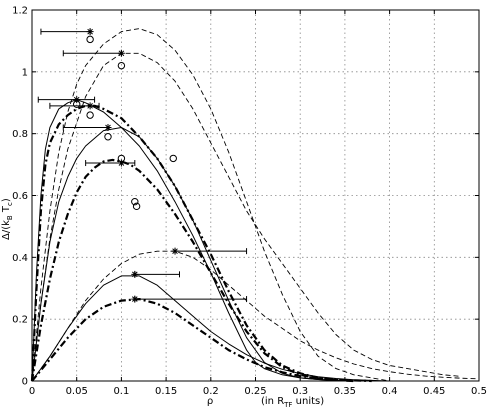 The width and height of the screenshot is (488, 412). Describe the element at coordinates (20, 196) in the screenshot. I see `y-tick-label: 0.6` at that location.